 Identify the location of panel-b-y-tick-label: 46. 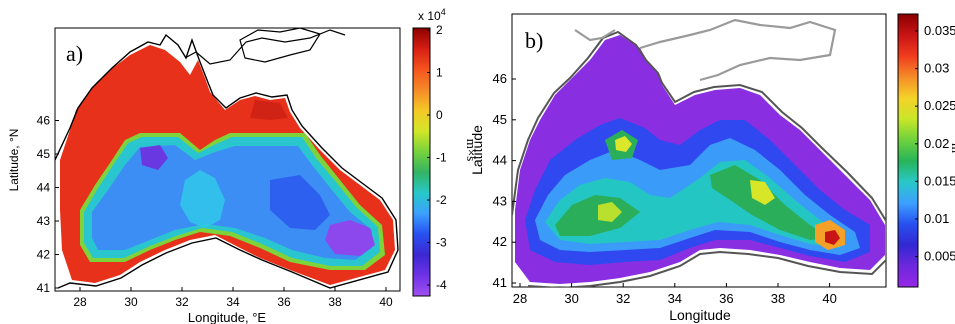
(500, 78).